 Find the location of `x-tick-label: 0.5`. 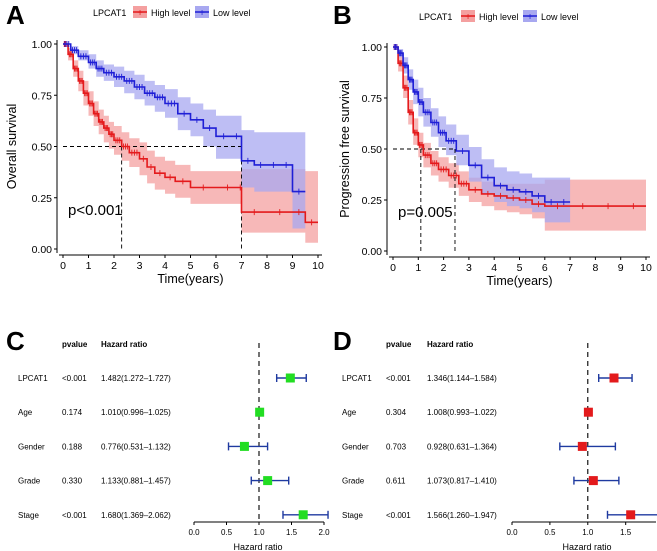

x-tick-label: 0.5 is located at coordinates (550, 532).